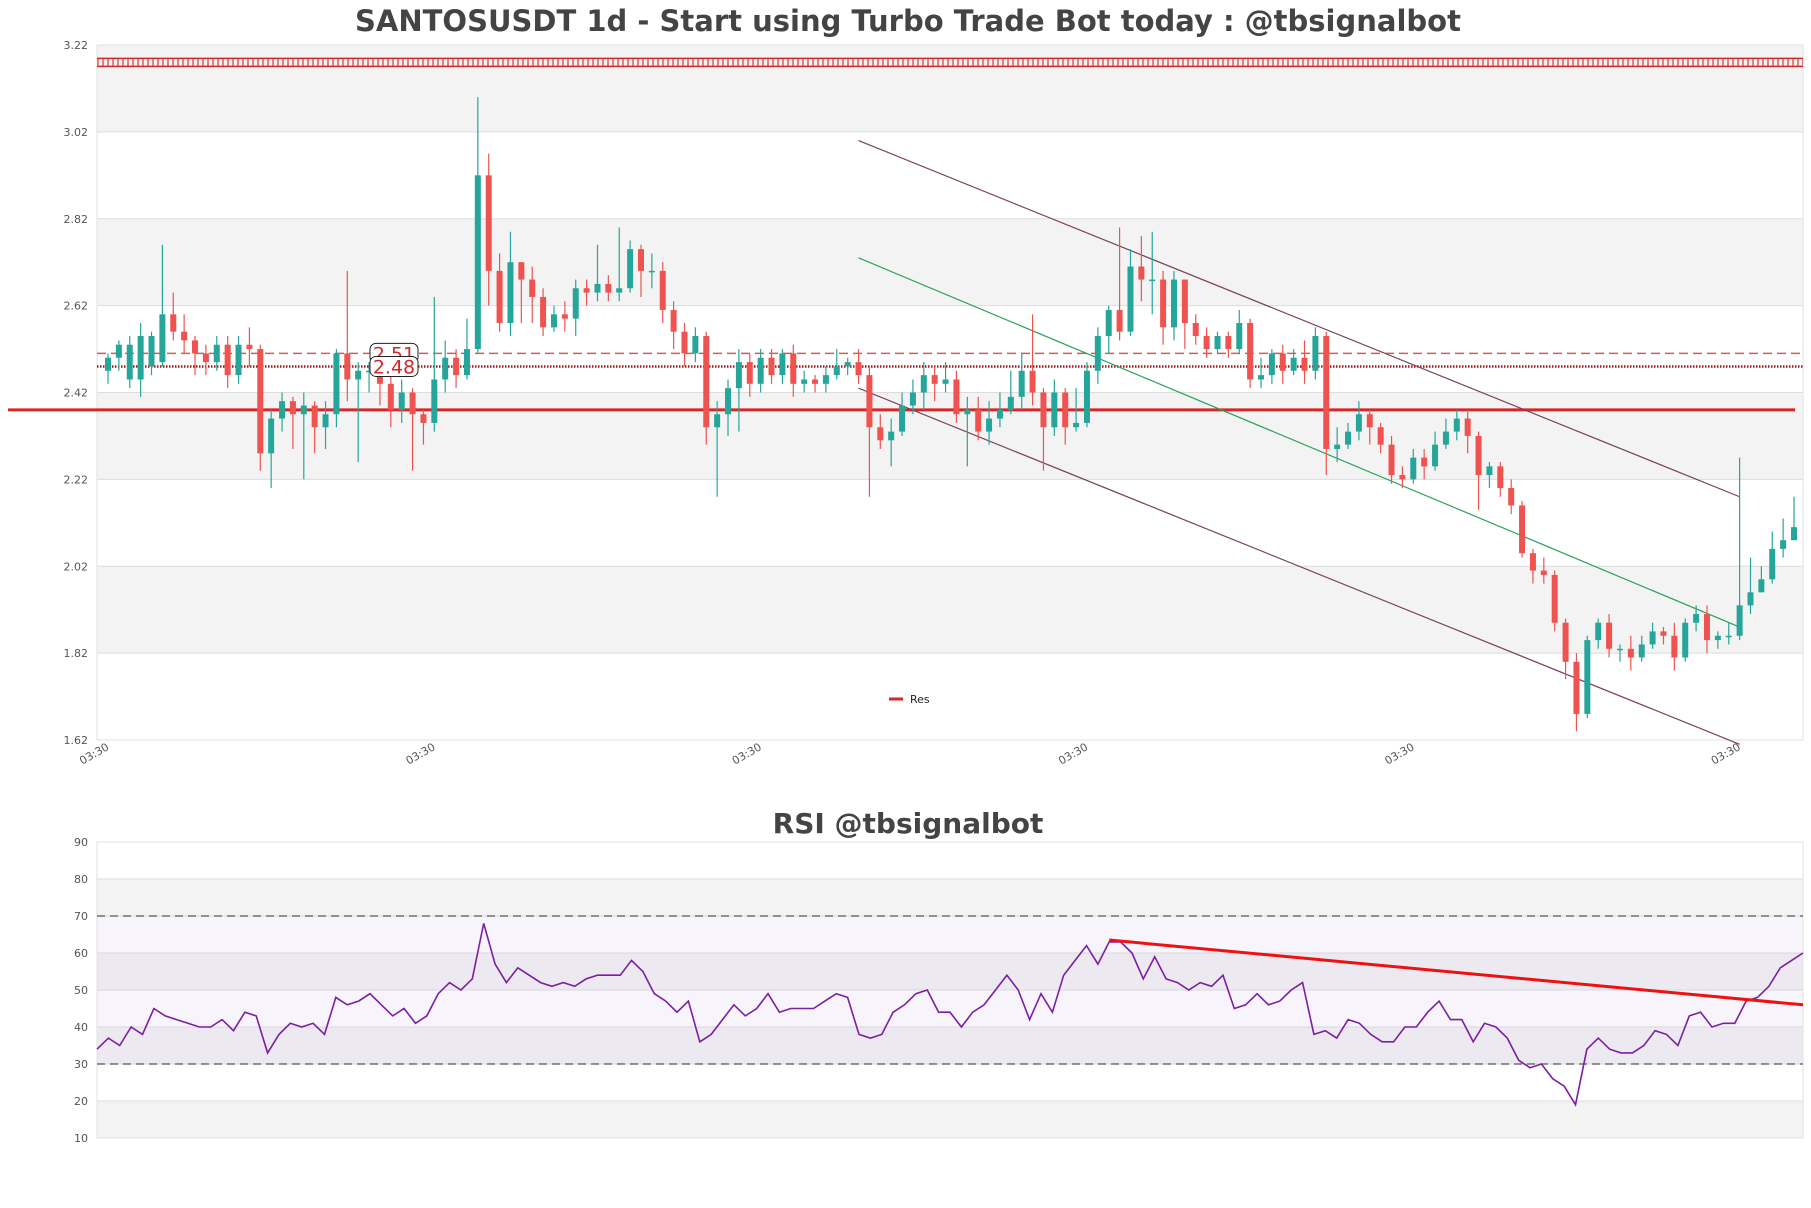 Image resolution: width=1811 pixels, height=1208 pixels. I want to click on rsi-tick-label: 20, so click(81, 1101).